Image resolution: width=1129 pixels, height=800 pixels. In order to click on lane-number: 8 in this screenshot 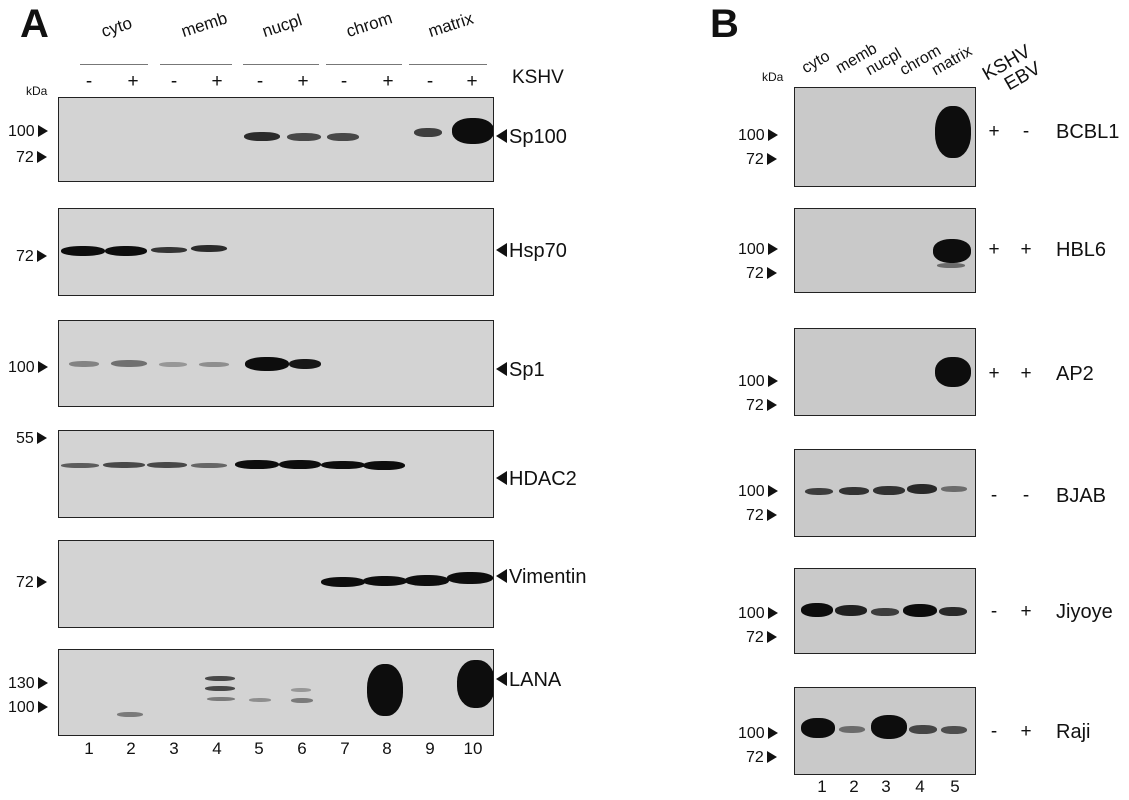, I will do `click(387, 748)`.